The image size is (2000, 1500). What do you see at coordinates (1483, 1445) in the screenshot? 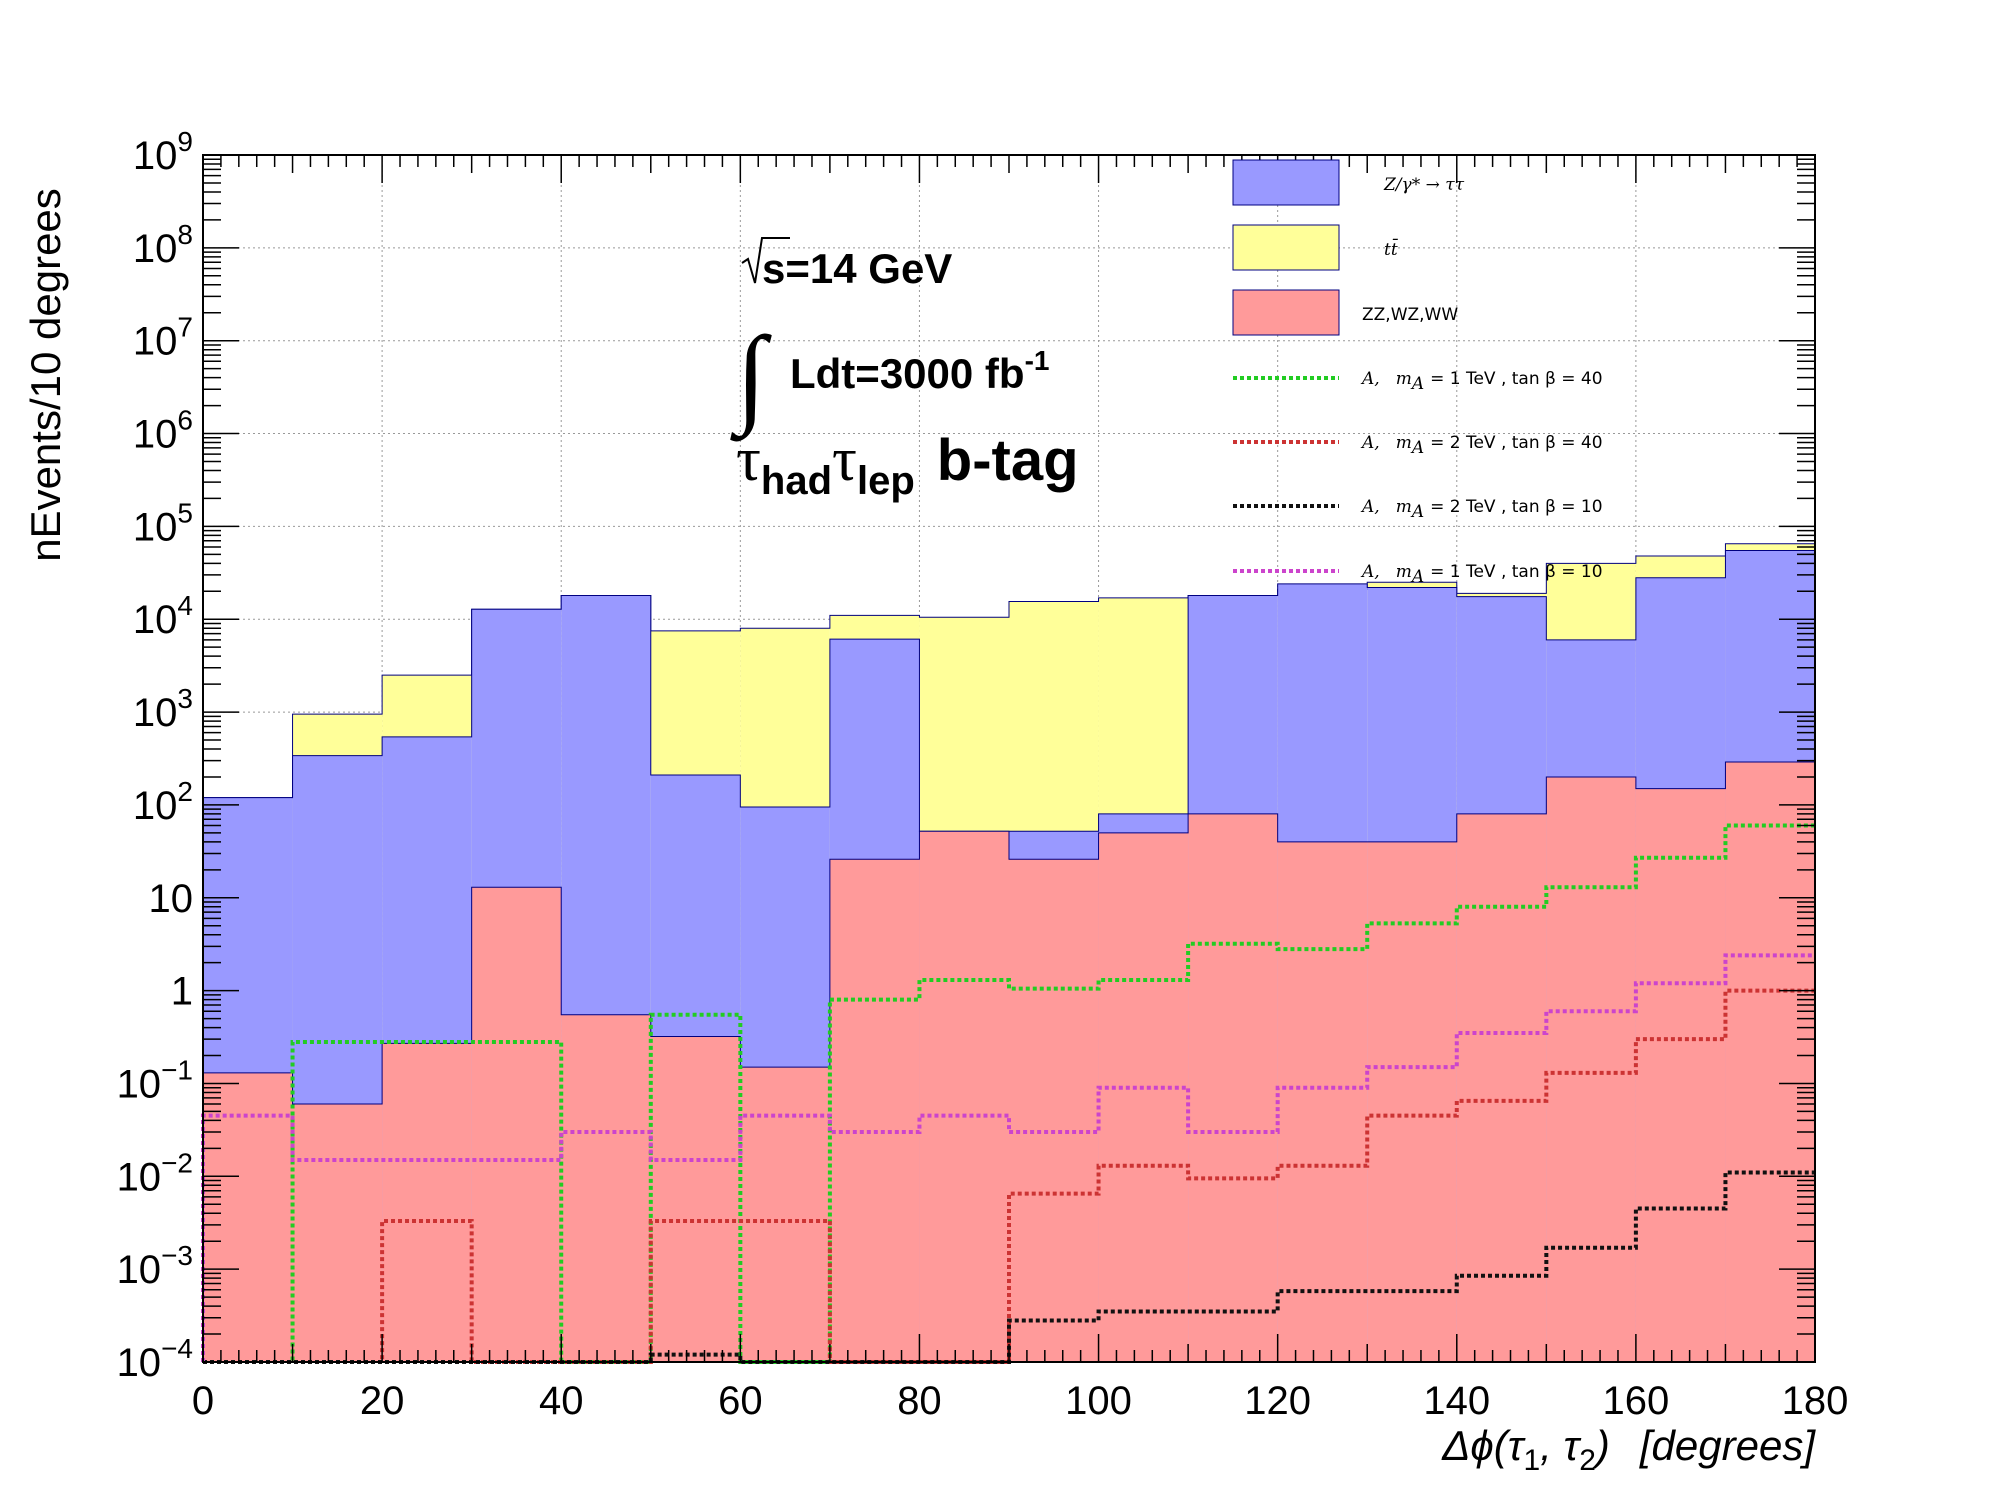
I see `x-title-delta-phi: Δϕ(τ` at bounding box center [1483, 1445].